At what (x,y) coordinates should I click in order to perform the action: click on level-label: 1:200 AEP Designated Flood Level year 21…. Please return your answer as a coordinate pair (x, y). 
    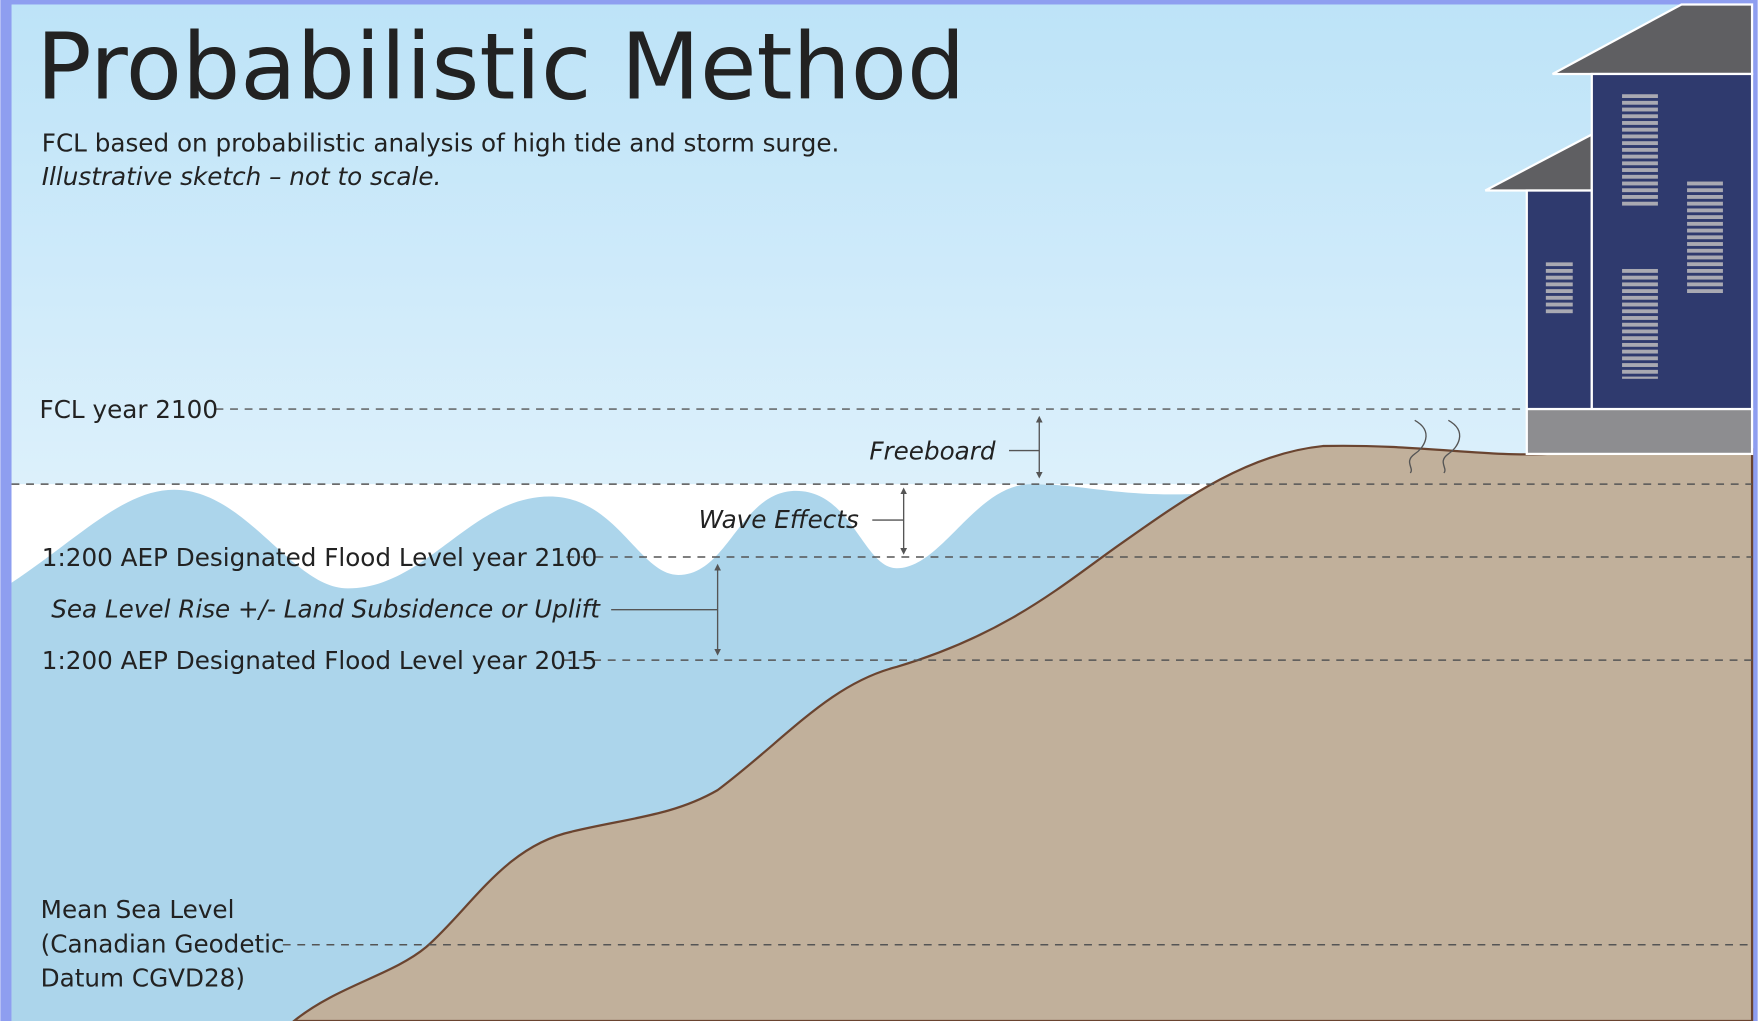
    Looking at the image, I should click on (319, 557).